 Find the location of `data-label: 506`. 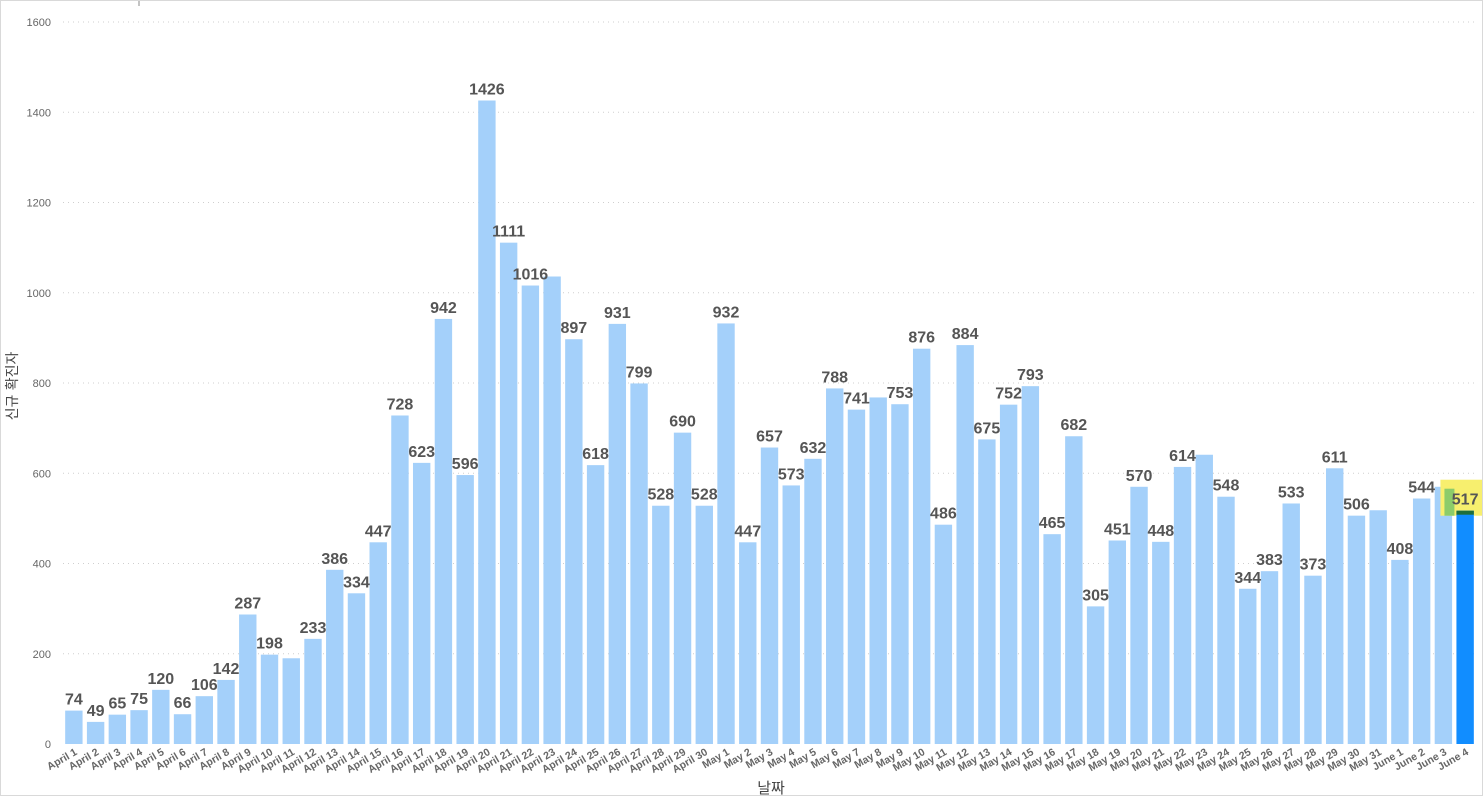

data-label: 506 is located at coordinates (1356, 505).